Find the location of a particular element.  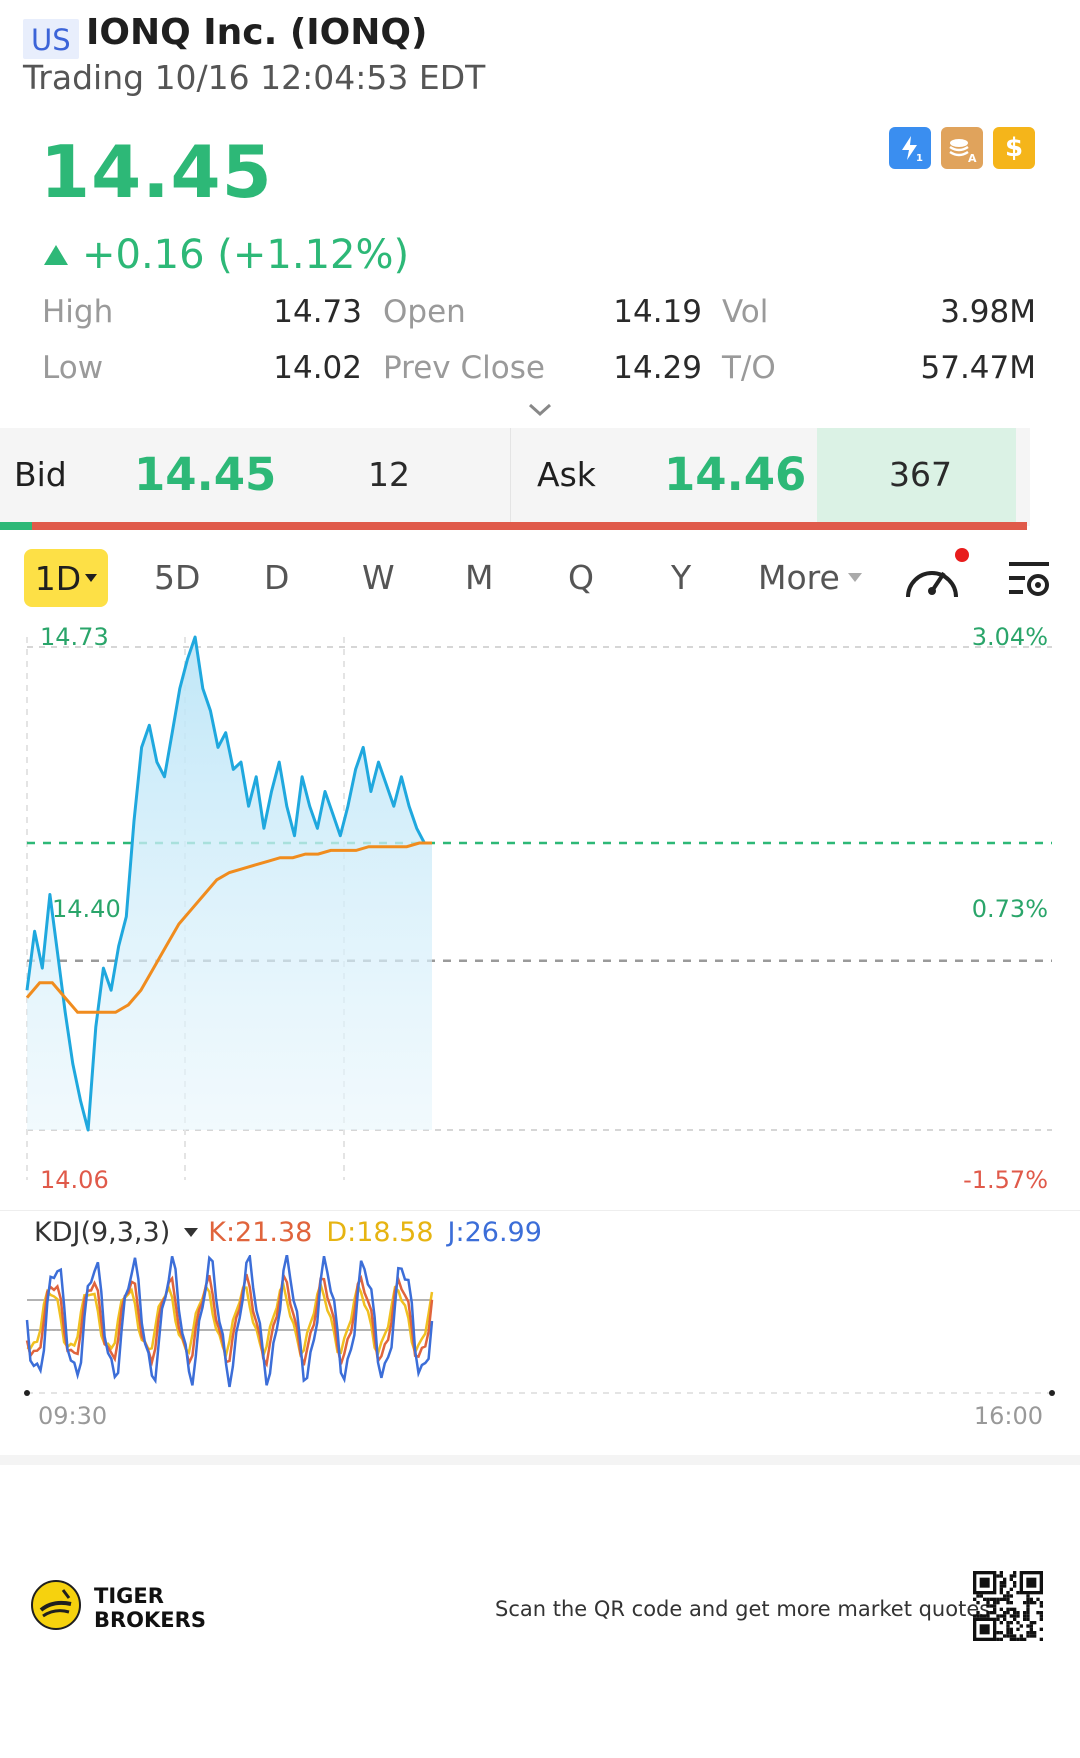

x-end-label: 16:00 is located at coordinates (1008, 1416).